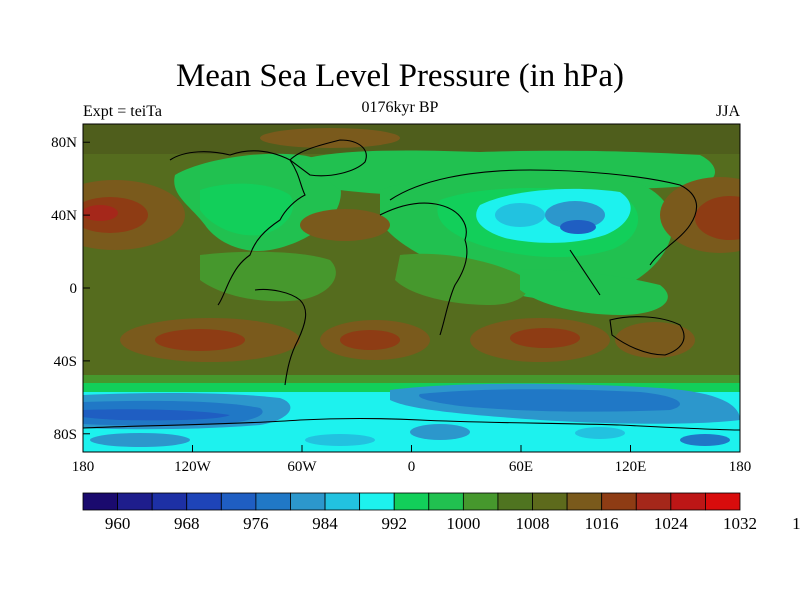 This screenshot has height=600, width=800. I want to click on y-axis: 80N 40N 0 40S 80S, so click(70, 289).